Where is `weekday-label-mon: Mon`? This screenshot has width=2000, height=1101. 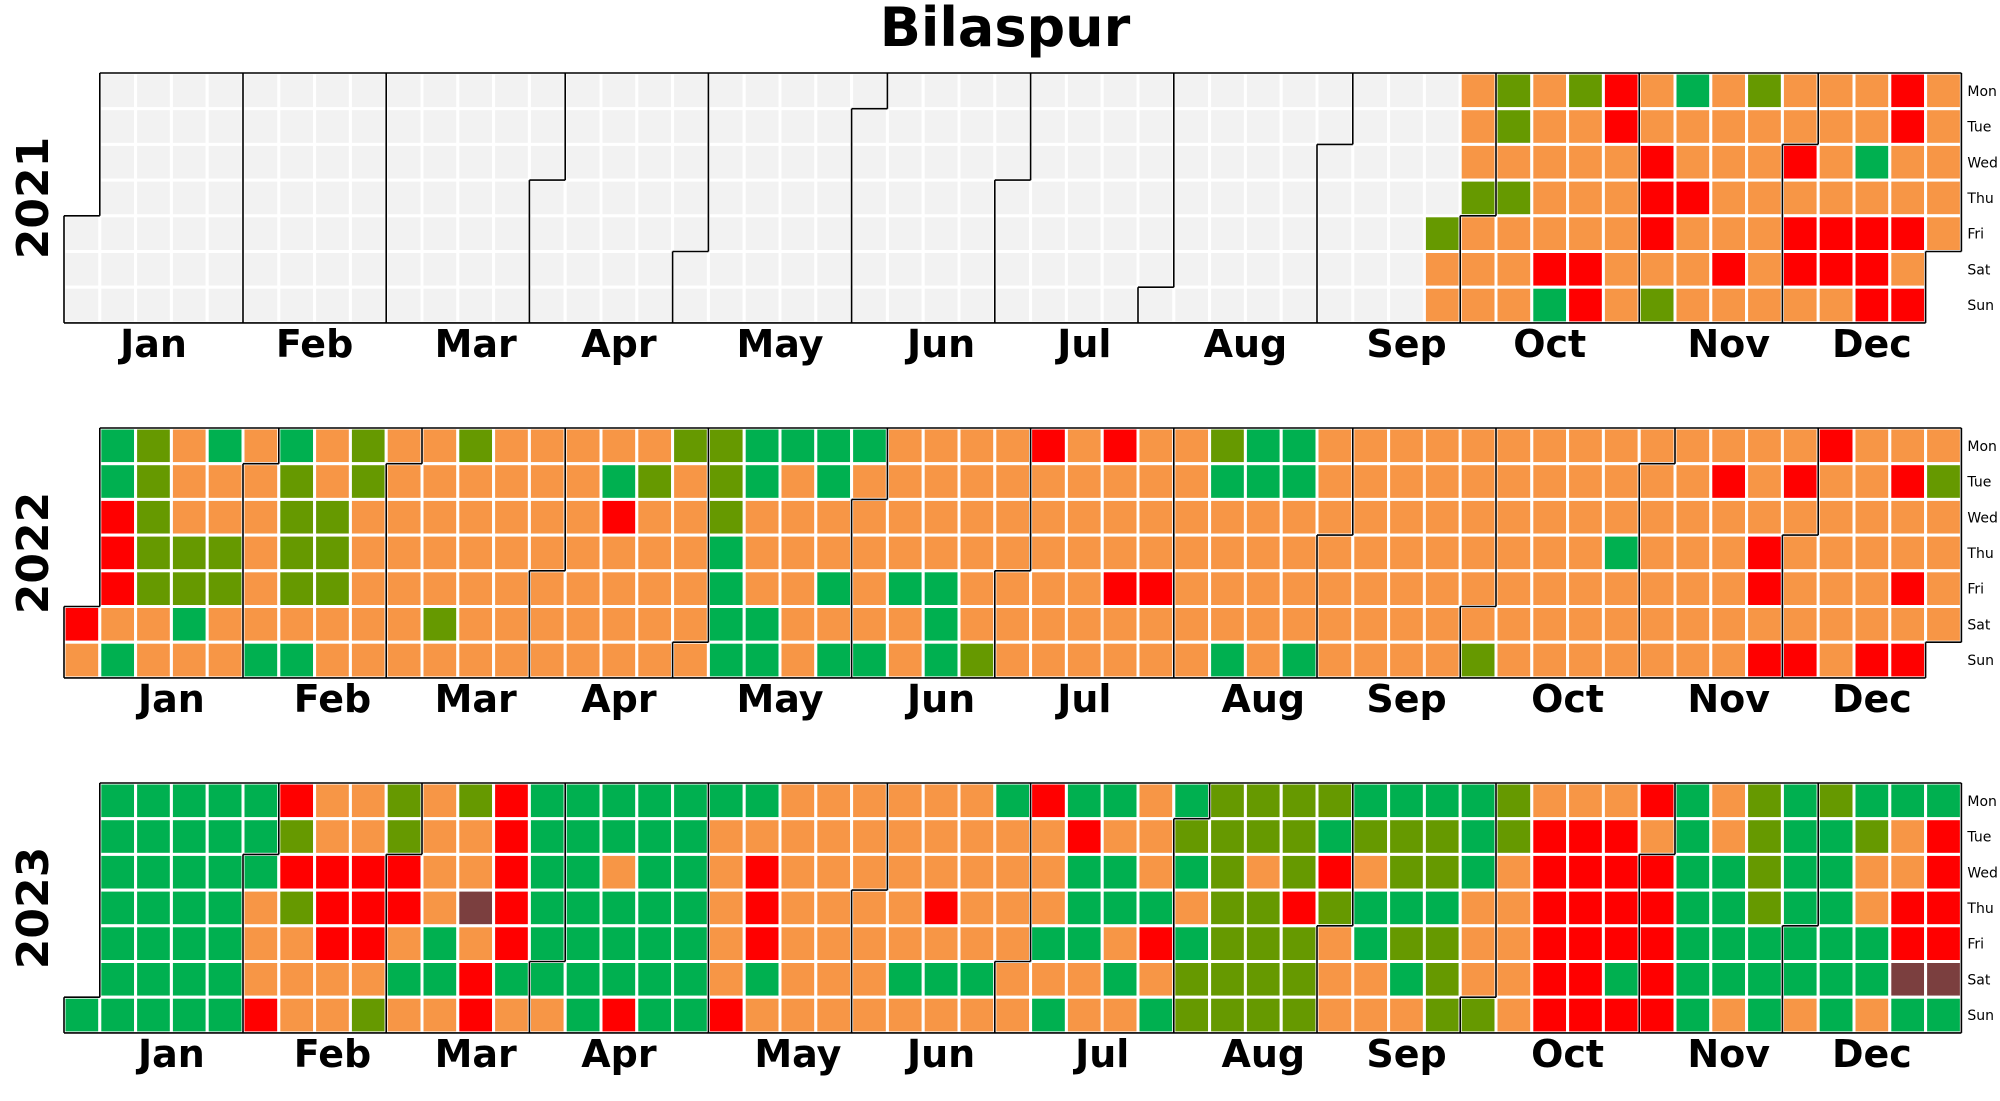
weekday-label-mon: Mon is located at coordinates (1982, 447).